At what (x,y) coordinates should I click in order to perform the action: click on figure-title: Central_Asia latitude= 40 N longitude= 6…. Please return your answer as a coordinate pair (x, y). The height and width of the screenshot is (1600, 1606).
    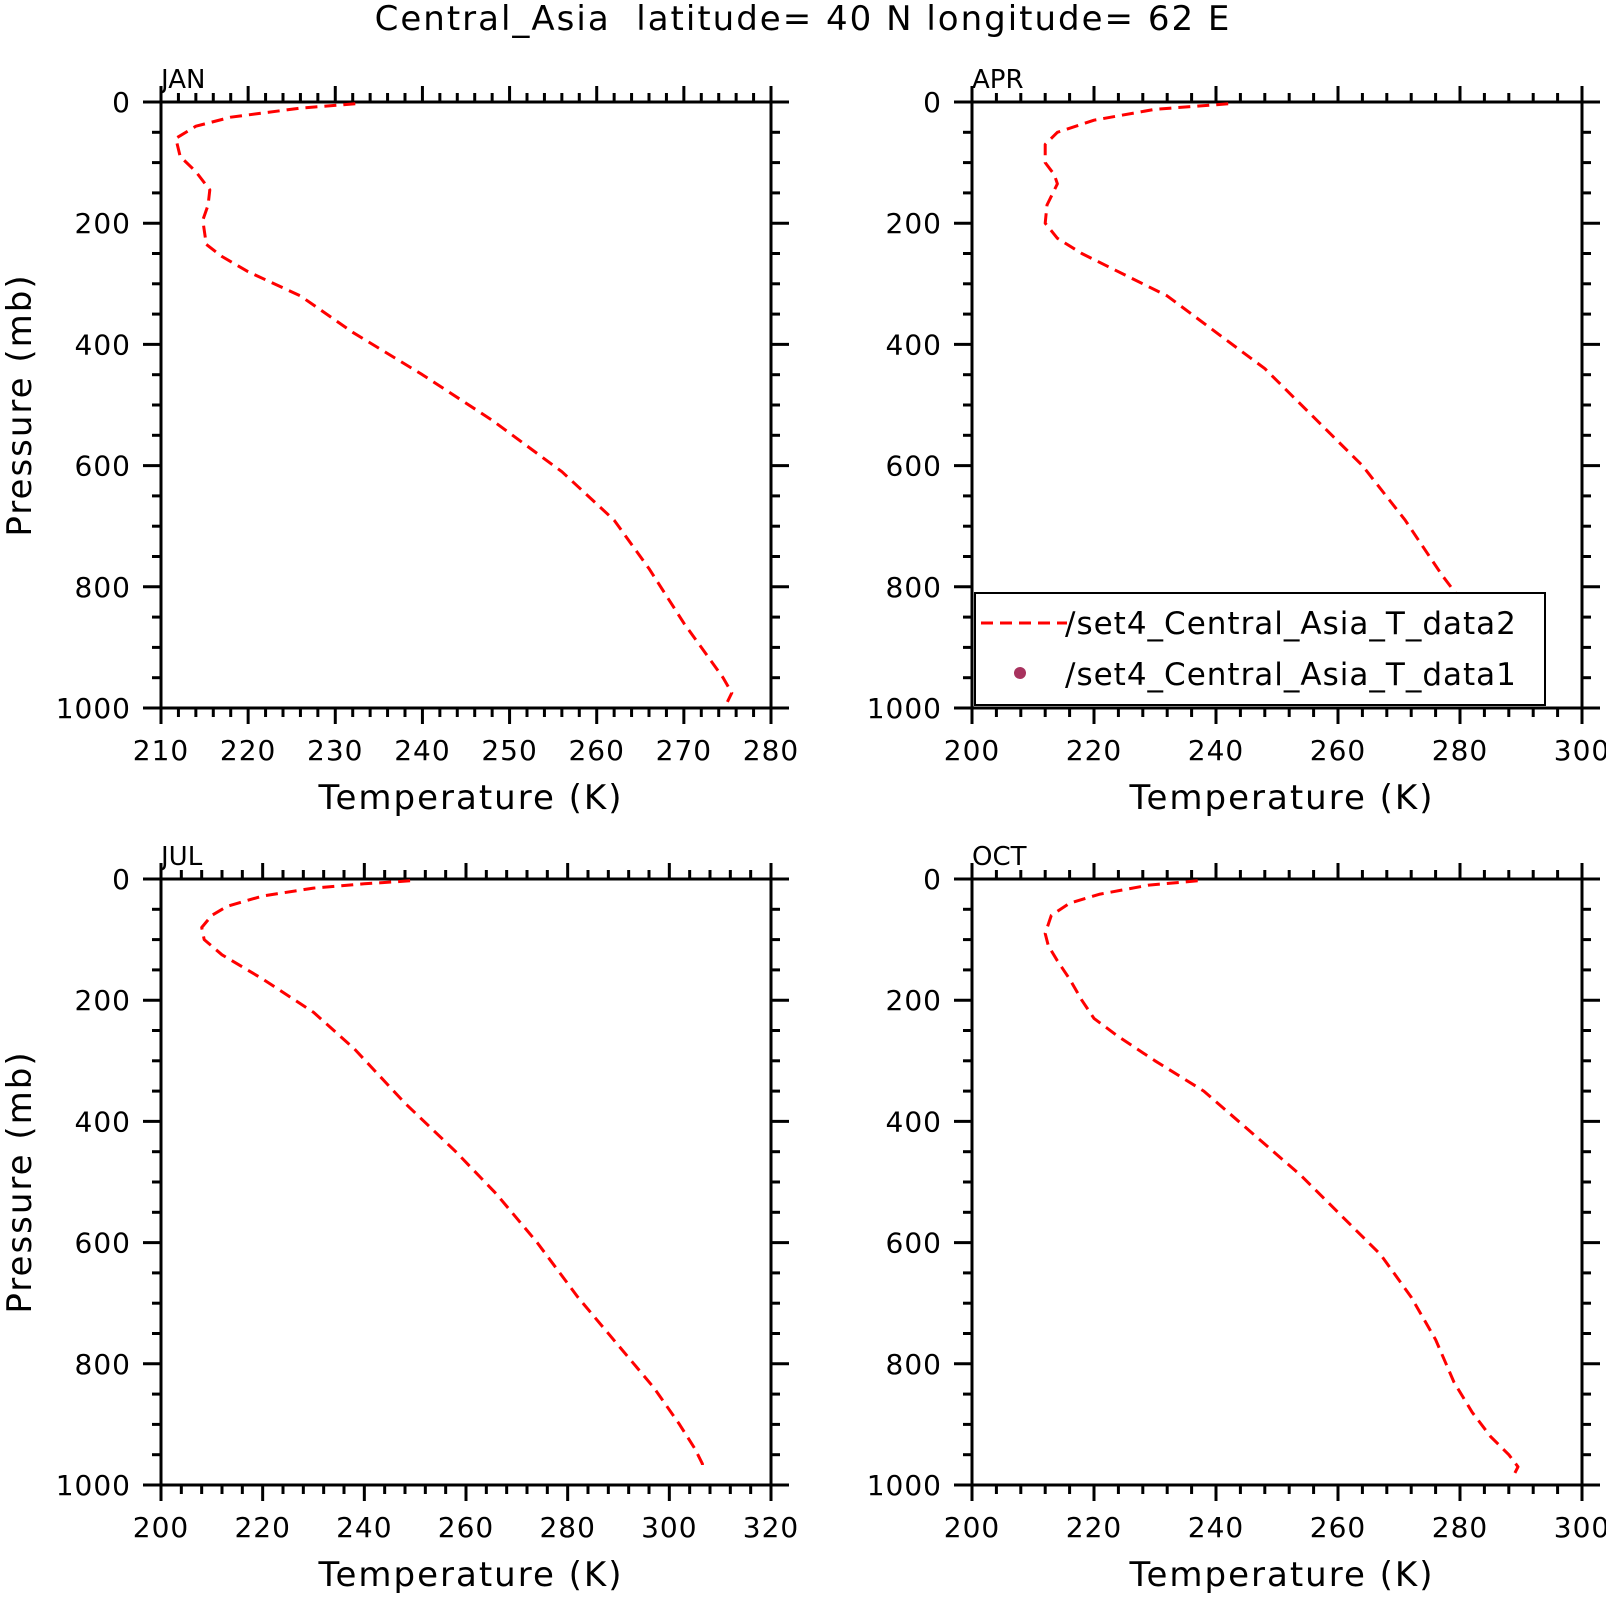
    Looking at the image, I should click on (803, 19).